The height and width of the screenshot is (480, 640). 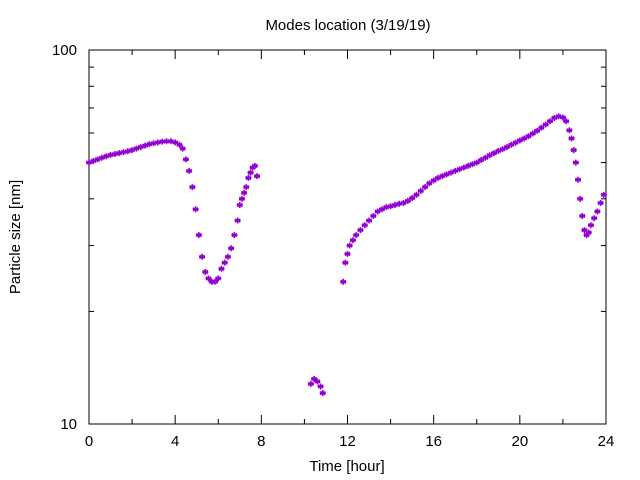 I want to click on y-tick-label: 100, so click(x=64, y=50).